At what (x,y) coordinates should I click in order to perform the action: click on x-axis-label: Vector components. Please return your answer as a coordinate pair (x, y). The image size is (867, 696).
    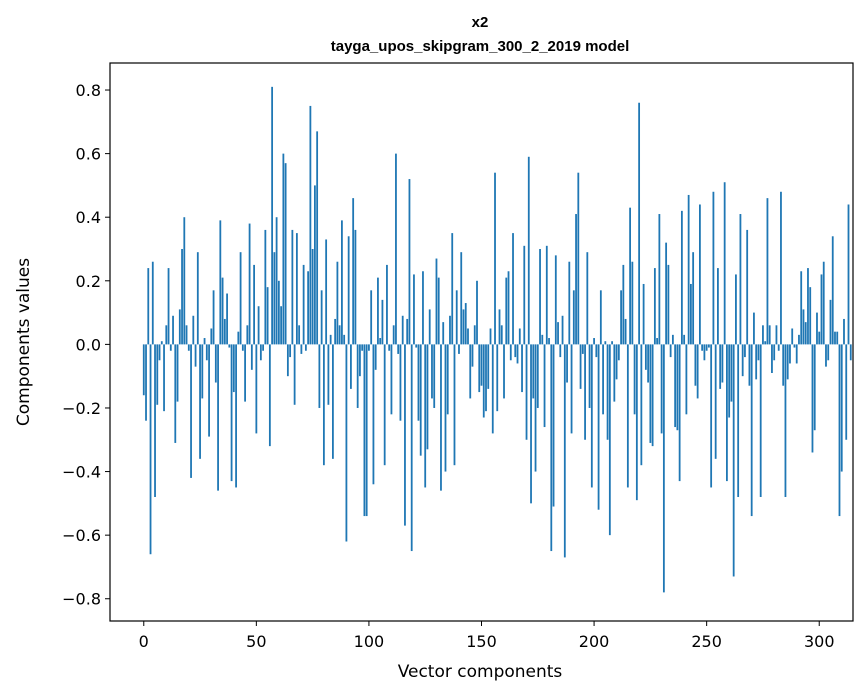
    Looking at the image, I should click on (480, 672).